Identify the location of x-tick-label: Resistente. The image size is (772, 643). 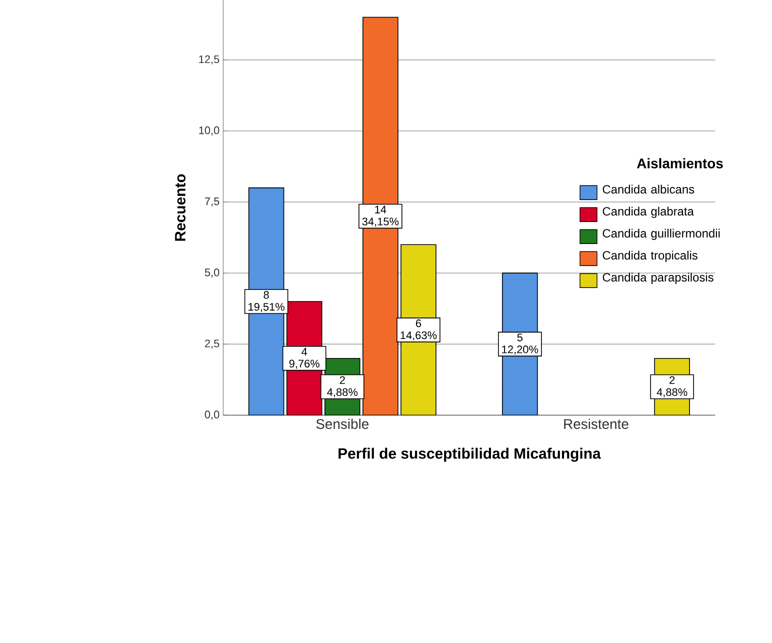
(596, 424).